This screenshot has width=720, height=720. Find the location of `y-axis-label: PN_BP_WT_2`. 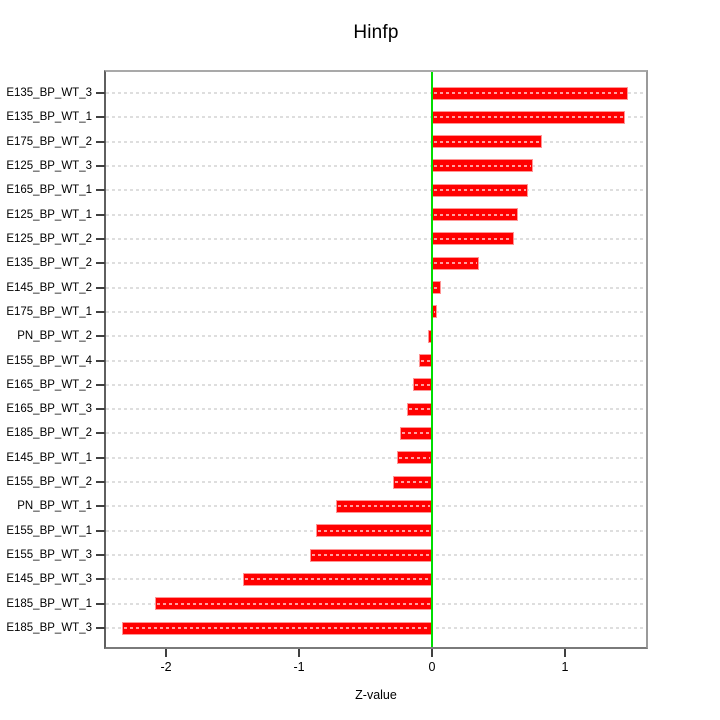

y-axis-label: PN_BP_WT_2 is located at coordinates (54, 336).